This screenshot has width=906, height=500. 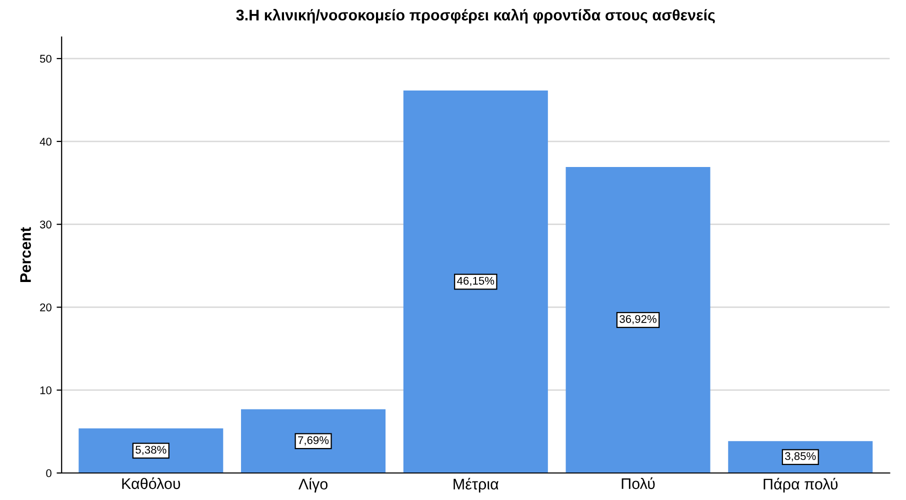 I want to click on data-label: 7,69%, so click(x=313, y=441).